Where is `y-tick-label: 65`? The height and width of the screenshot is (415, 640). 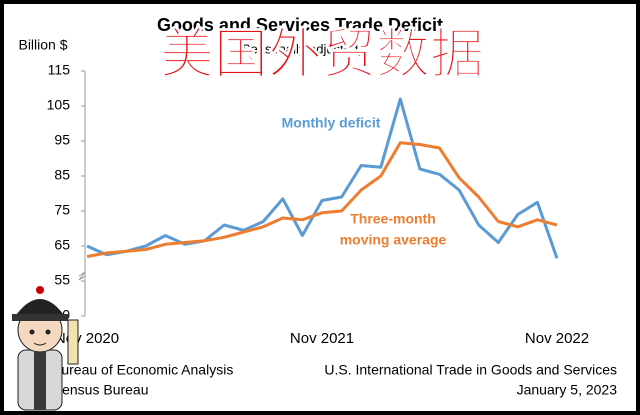 y-tick-label: 65 is located at coordinates (62, 245).